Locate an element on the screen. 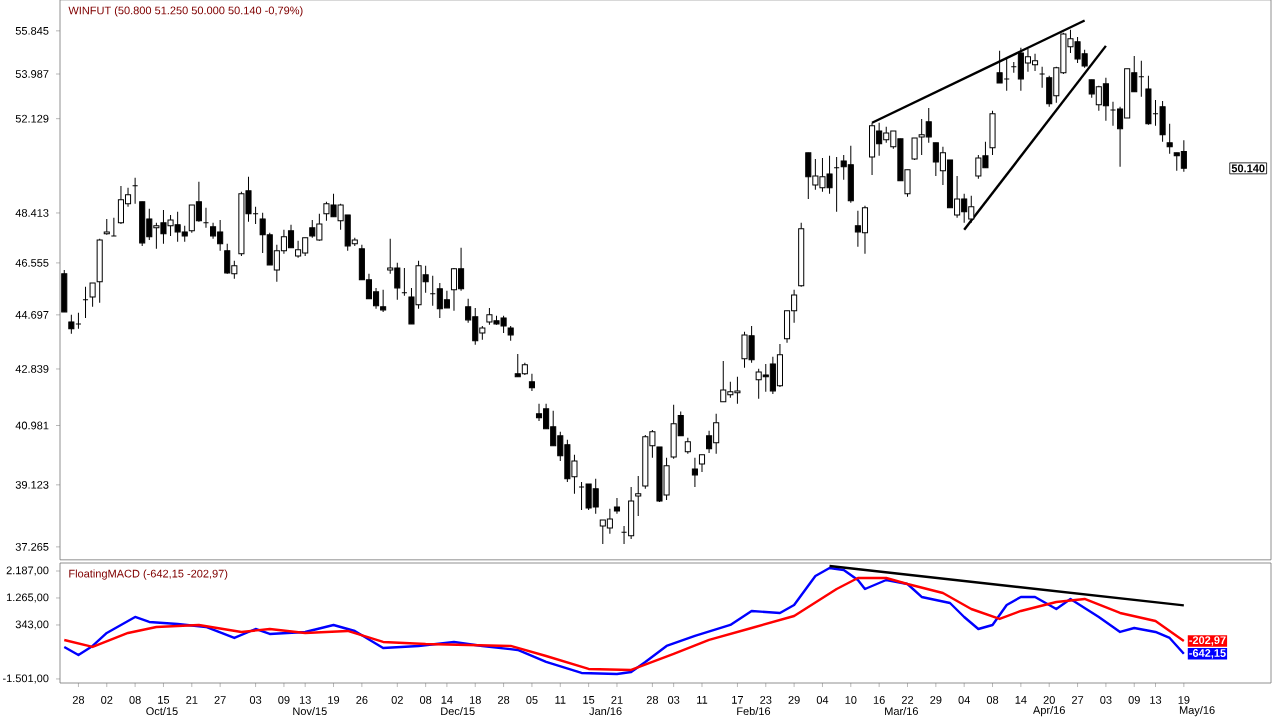 The image size is (1280, 720). text: FloatingMACD (-642,15 -202,97) is located at coordinates (148, 574).